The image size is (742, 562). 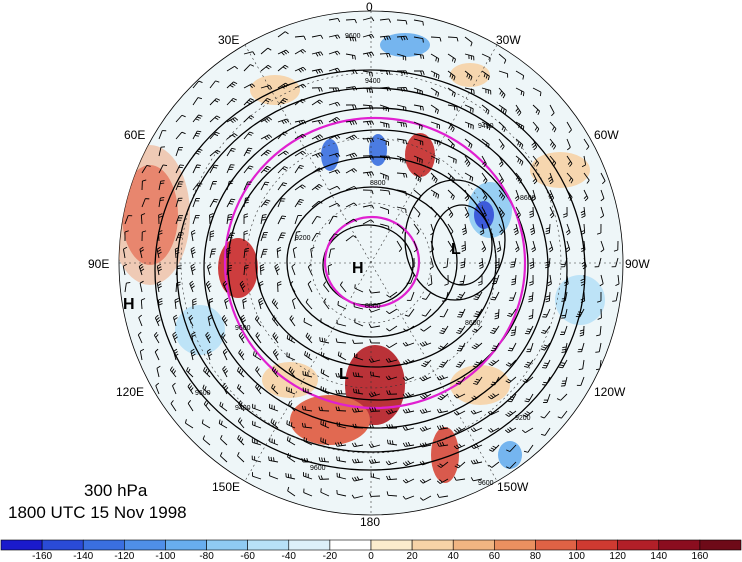 What do you see at coordinates (98, 264) in the screenshot?
I see `lon-label-90e: 90E` at bounding box center [98, 264].